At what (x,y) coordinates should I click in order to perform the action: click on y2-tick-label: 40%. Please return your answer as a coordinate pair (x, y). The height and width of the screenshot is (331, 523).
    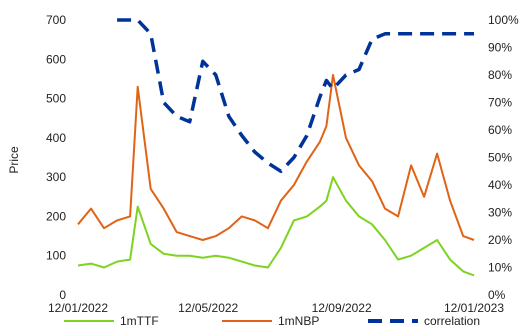
    Looking at the image, I should click on (500, 185).